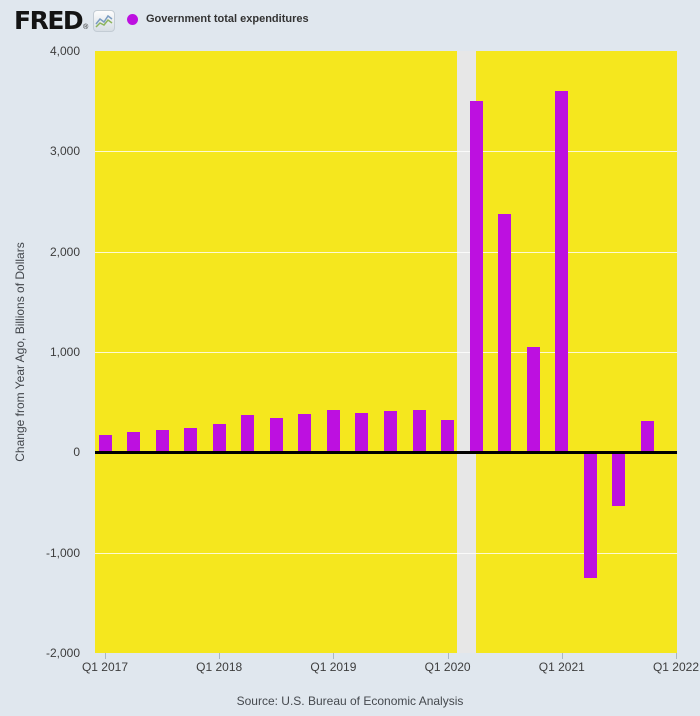 Image resolution: width=700 pixels, height=716 pixels. What do you see at coordinates (505, 333) in the screenshot?
I see `bar-Q3-2020` at bounding box center [505, 333].